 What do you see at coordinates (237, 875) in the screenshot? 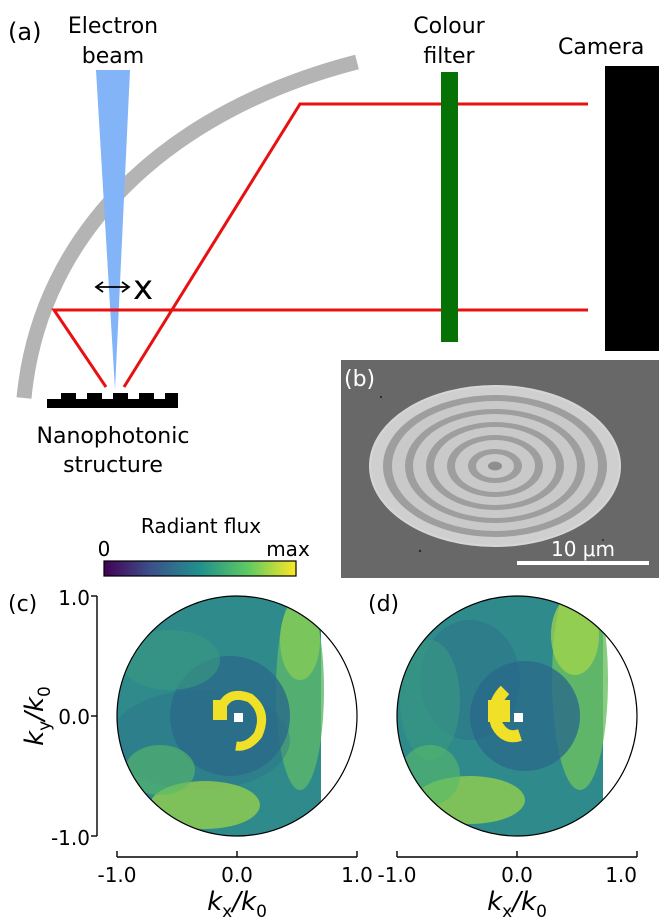
I see `x-tick-label-mid-c: 0.0` at bounding box center [237, 875].